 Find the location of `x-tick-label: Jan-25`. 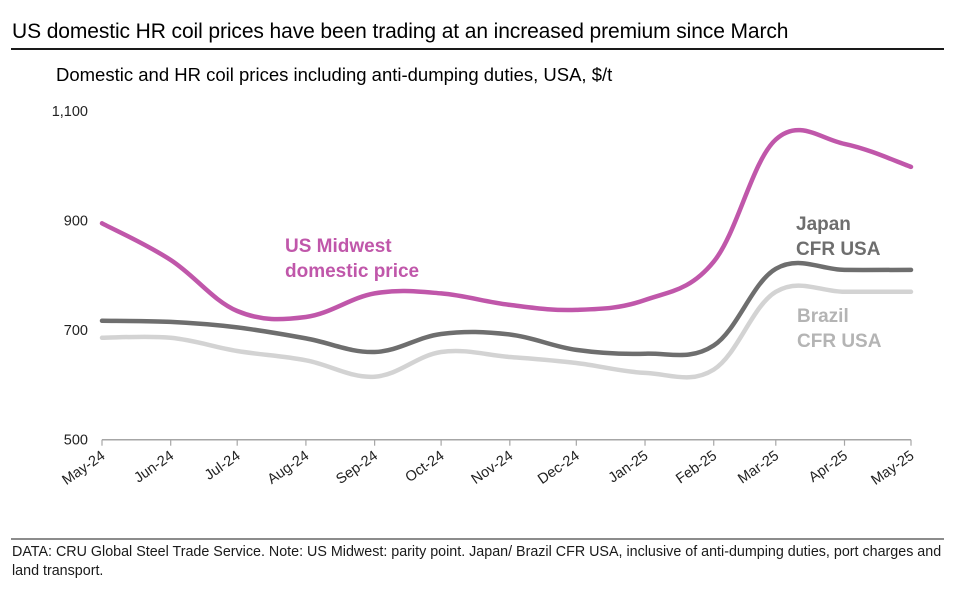

x-tick-label: Jan-25 is located at coordinates (629, 467).